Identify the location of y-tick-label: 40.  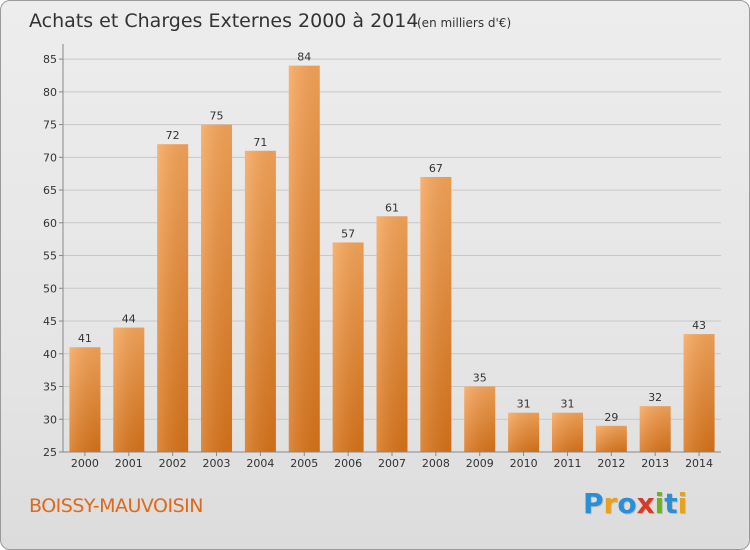
(50, 354).